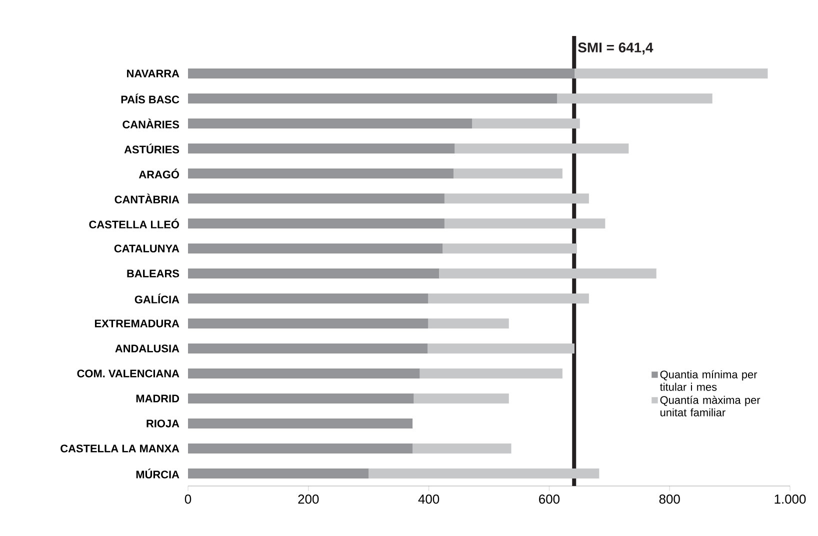  What do you see at coordinates (157, 299) in the screenshot?
I see `y-tick-label: GALÍCIA` at bounding box center [157, 299].